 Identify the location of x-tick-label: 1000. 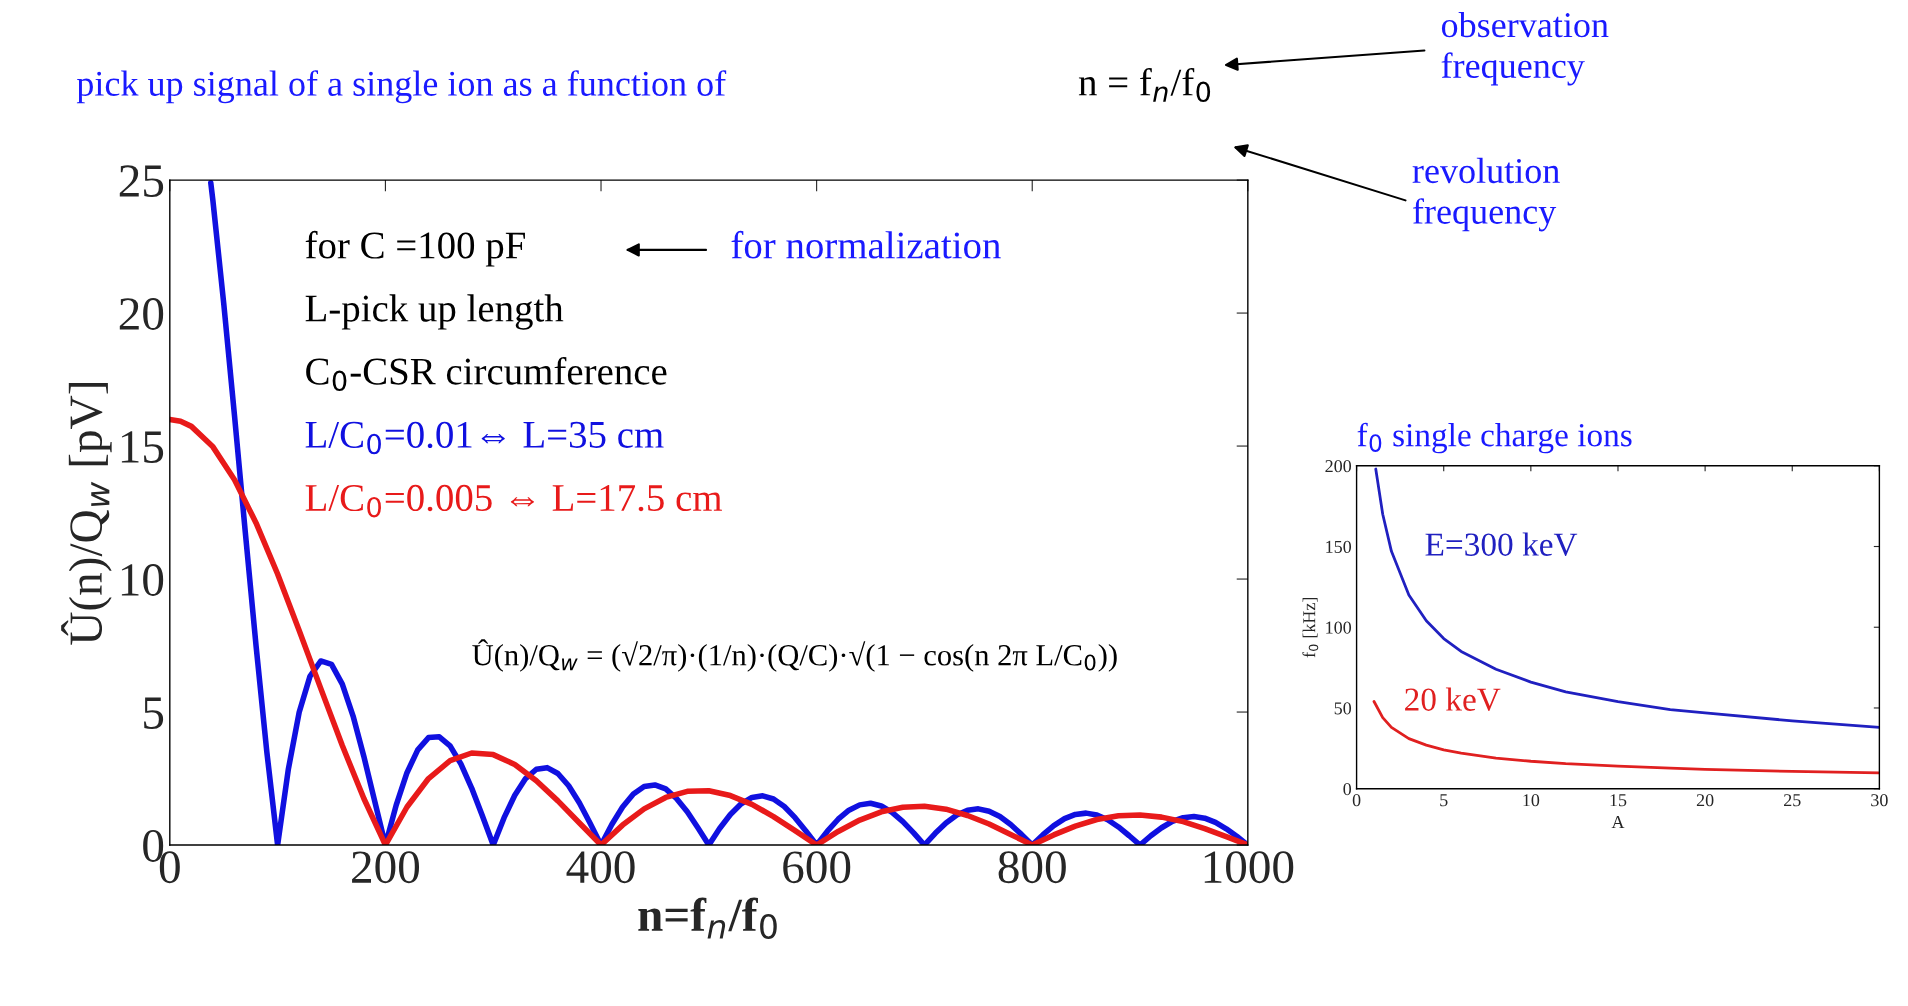
(1249, 867).